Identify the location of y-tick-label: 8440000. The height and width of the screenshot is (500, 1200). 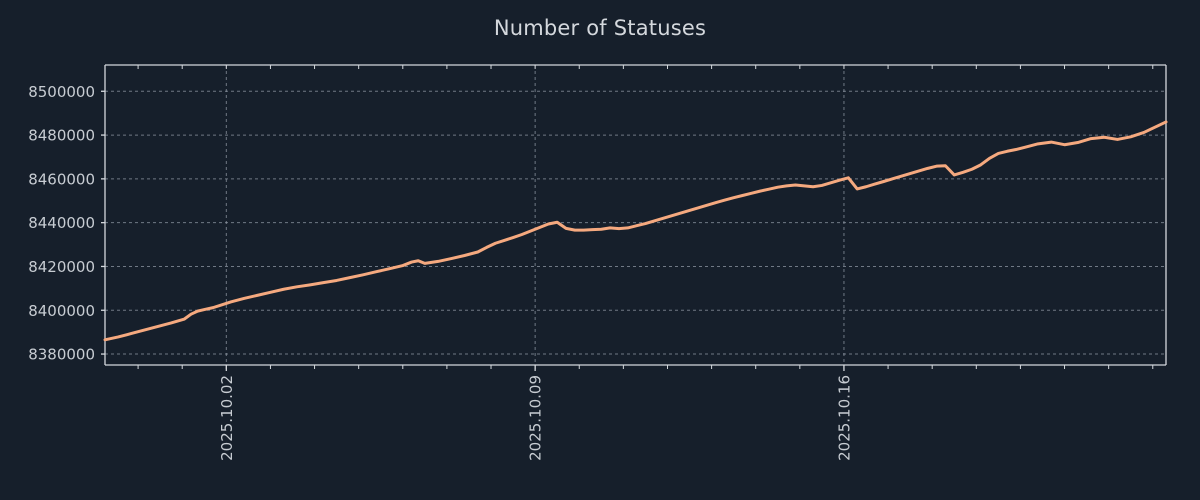
(61, 223).